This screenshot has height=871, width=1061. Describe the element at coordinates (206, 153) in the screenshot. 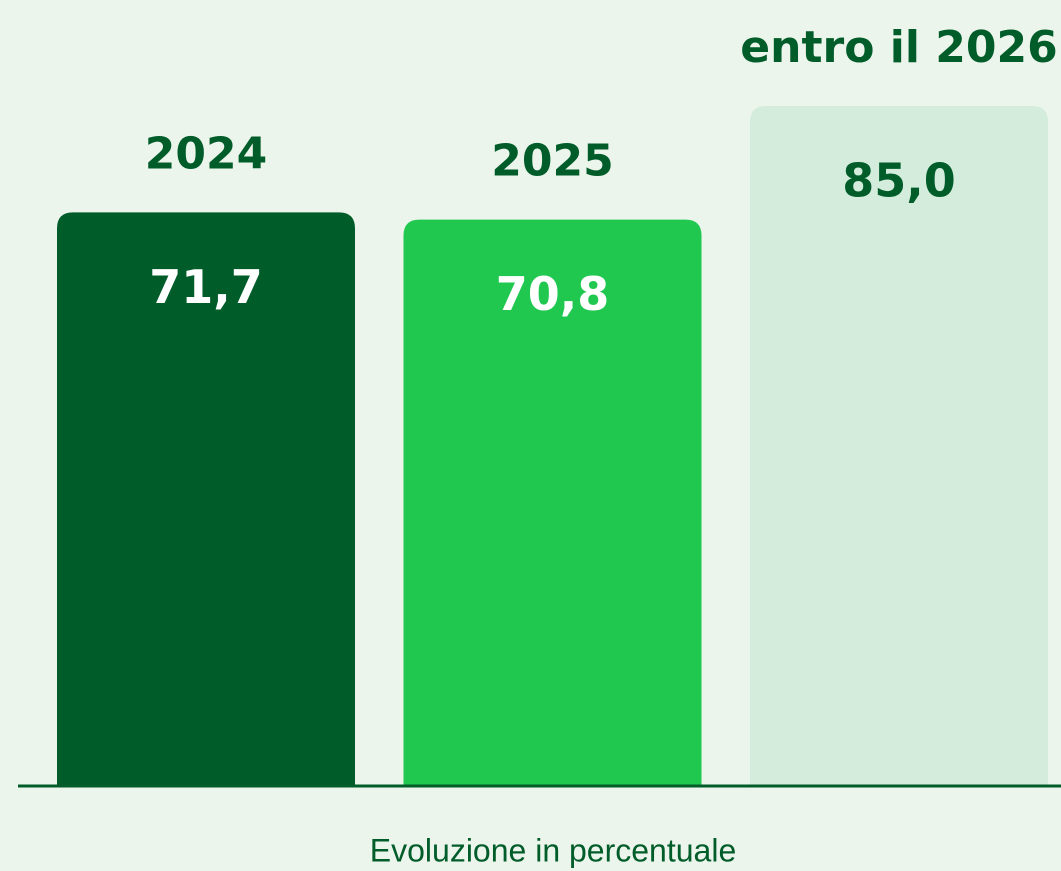

I see `category-label: 2024` at that location.